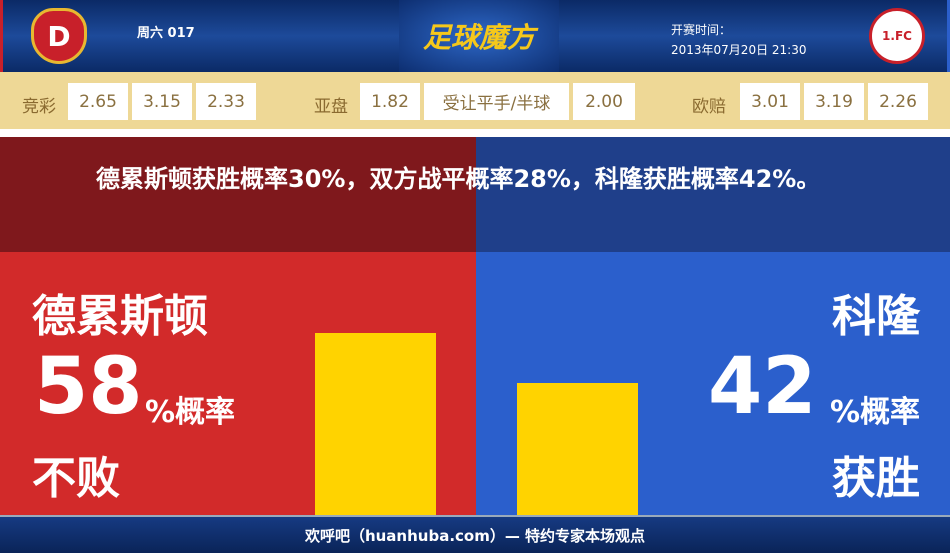  Describe the element at coordinates (479, 36) in the screenshot. I see `brand-logo: 足球魔方` at that location.